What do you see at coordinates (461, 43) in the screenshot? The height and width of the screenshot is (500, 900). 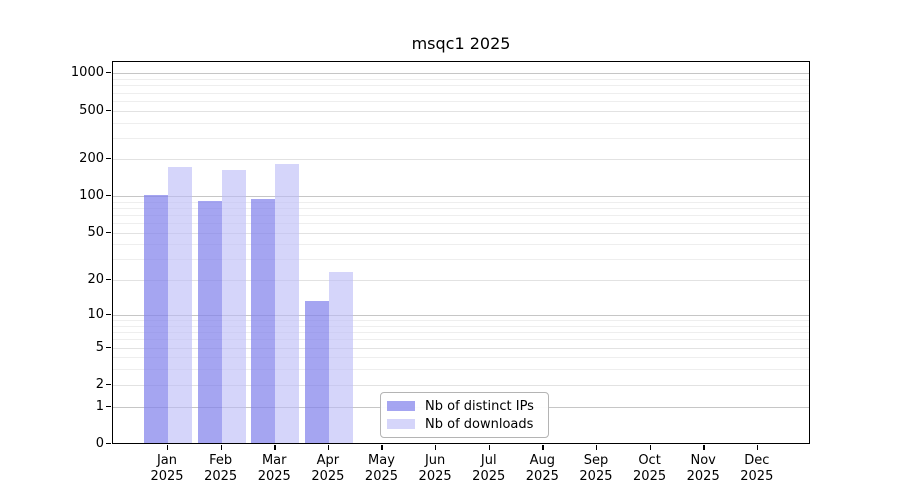 I see `chart-title: msqc1 2025` at bounding box center [461, 43].